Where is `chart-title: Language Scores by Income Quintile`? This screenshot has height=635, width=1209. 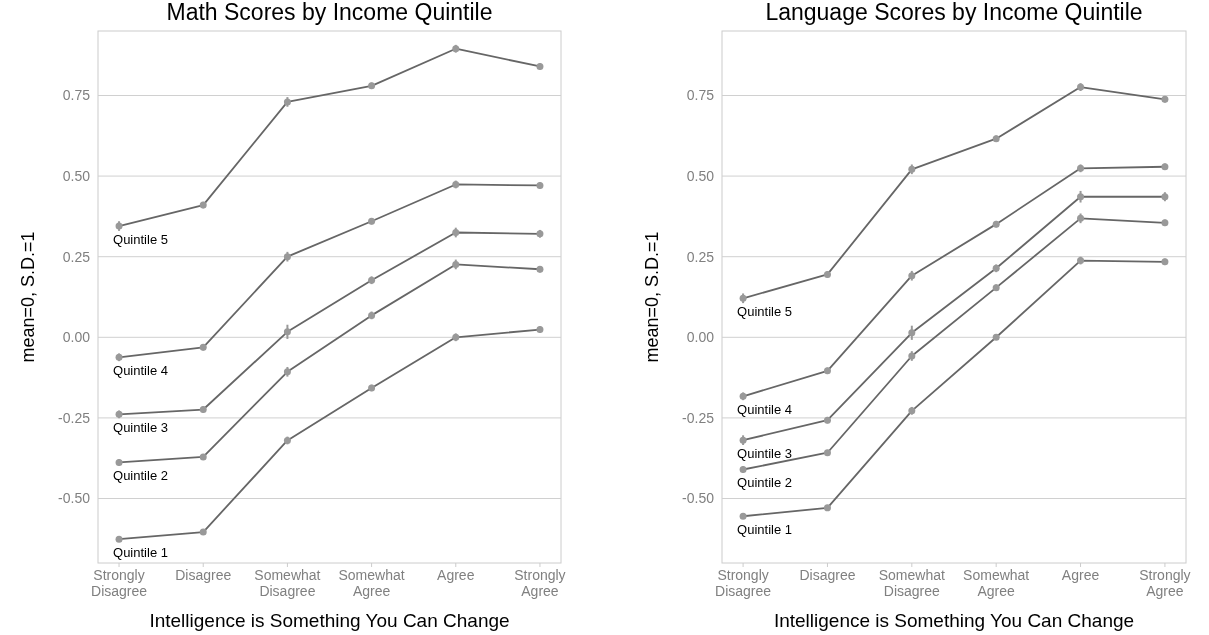
chart-title: Language Scores by Income Quintile is located at coordinates (954, 12).